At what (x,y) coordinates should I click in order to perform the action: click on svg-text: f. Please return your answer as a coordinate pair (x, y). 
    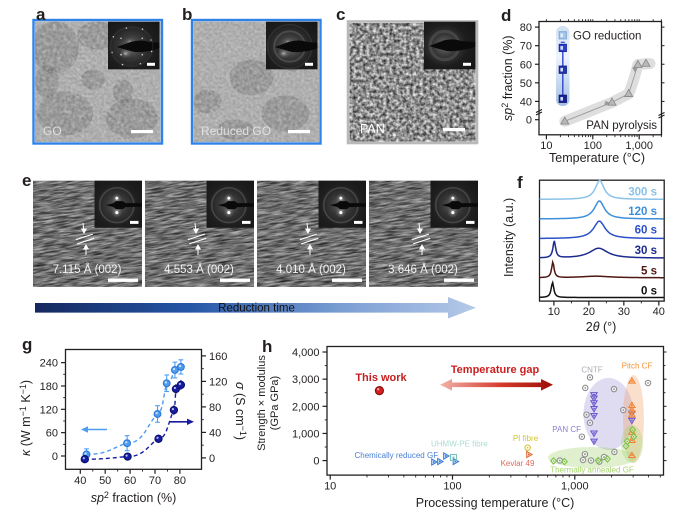
    Looking at the image, I should click on (520, 182).